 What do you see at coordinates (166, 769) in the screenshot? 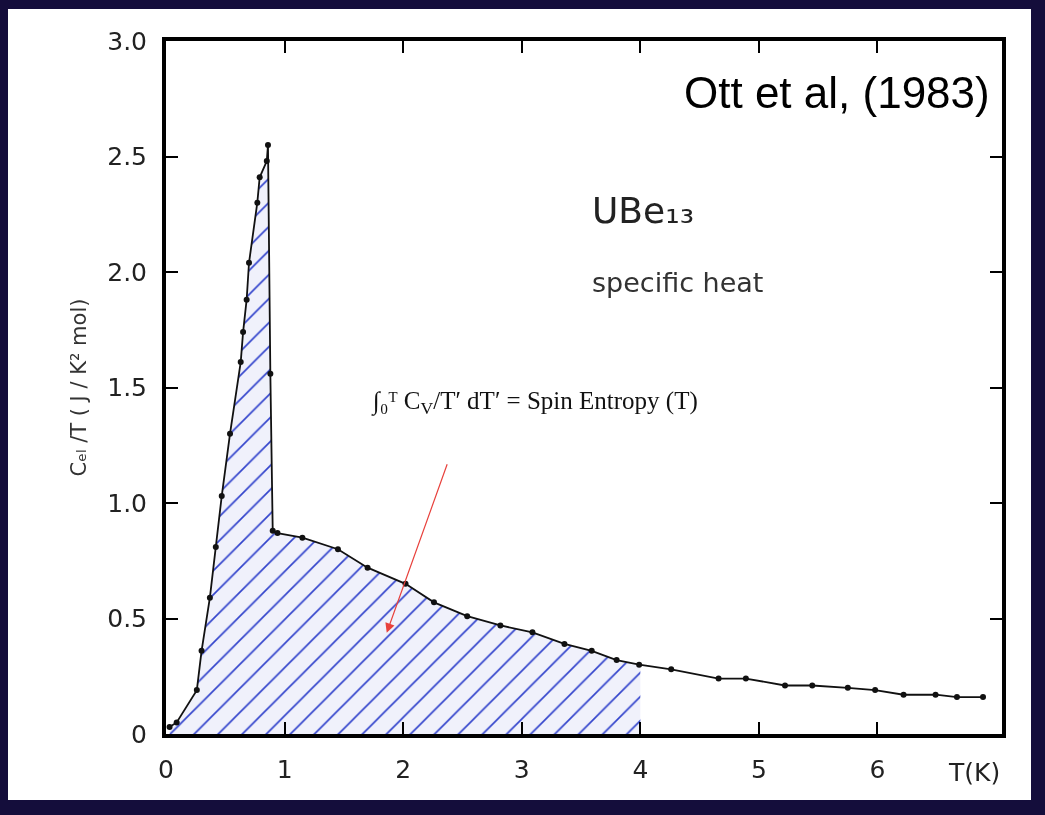
I see `x-tick-label: 0` at bounding box center [166, 769].